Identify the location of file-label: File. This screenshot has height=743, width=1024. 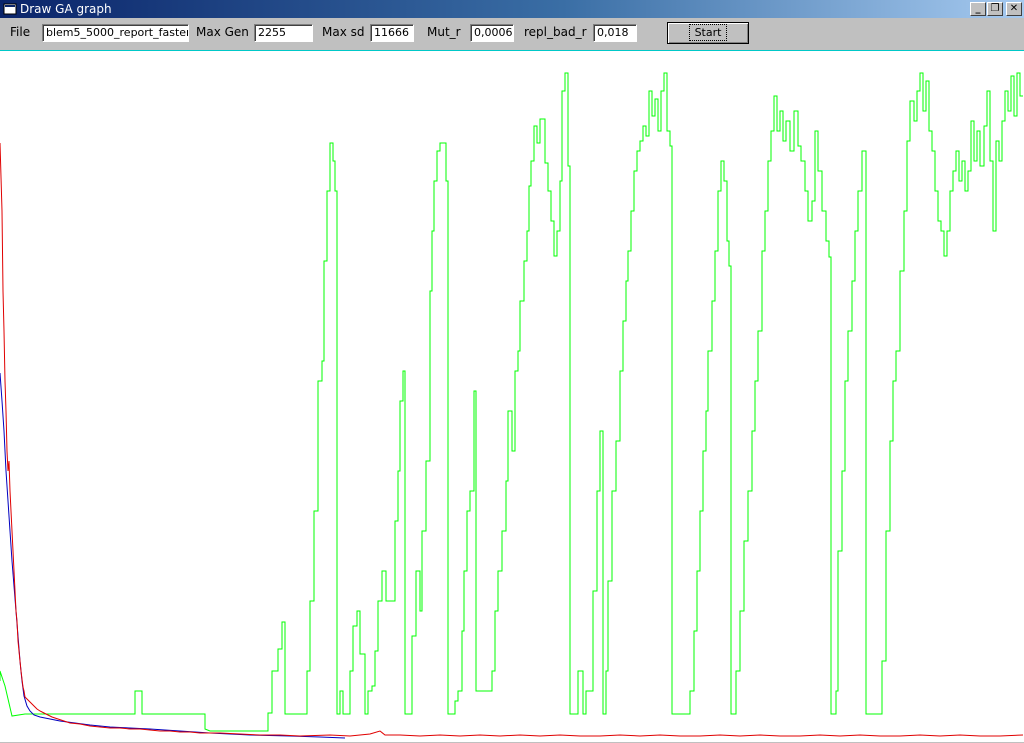
(20, 32).